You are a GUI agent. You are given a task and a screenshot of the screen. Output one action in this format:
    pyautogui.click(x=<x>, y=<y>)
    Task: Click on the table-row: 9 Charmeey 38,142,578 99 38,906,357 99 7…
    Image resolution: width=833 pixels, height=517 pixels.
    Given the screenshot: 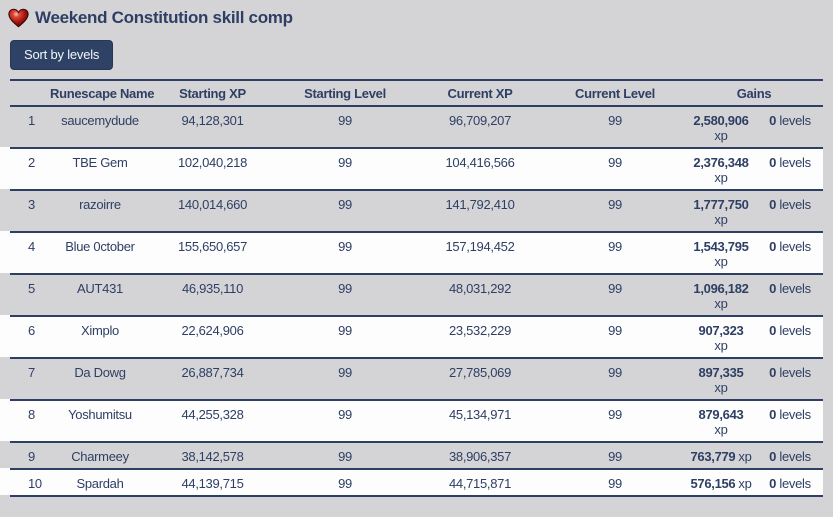 What is the action you would take?
    pyautogui.click(x=411, y=454)
    